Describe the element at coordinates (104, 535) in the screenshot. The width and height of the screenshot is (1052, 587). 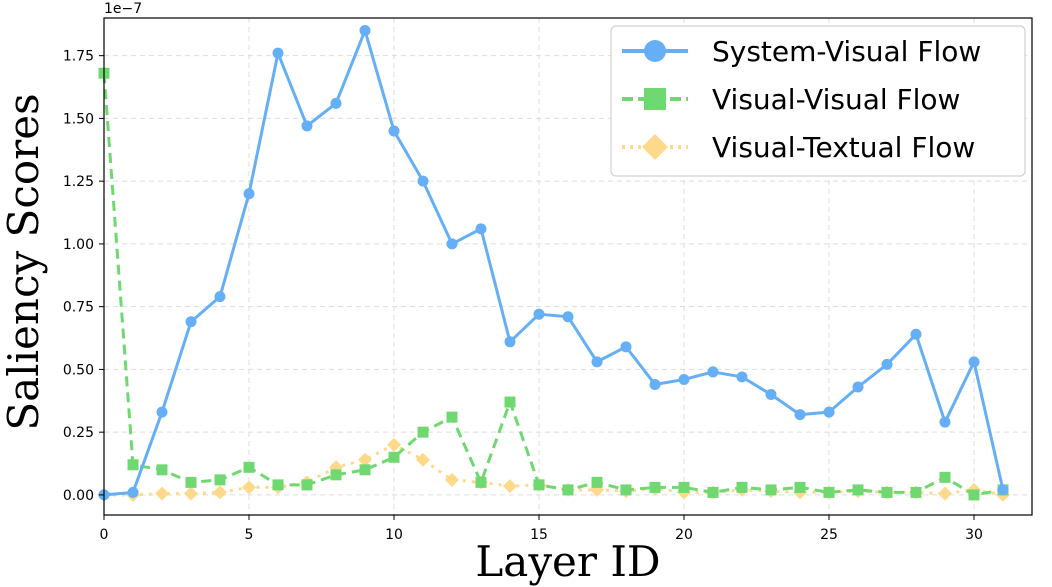
I see `x-tick-label: 0` at that location.